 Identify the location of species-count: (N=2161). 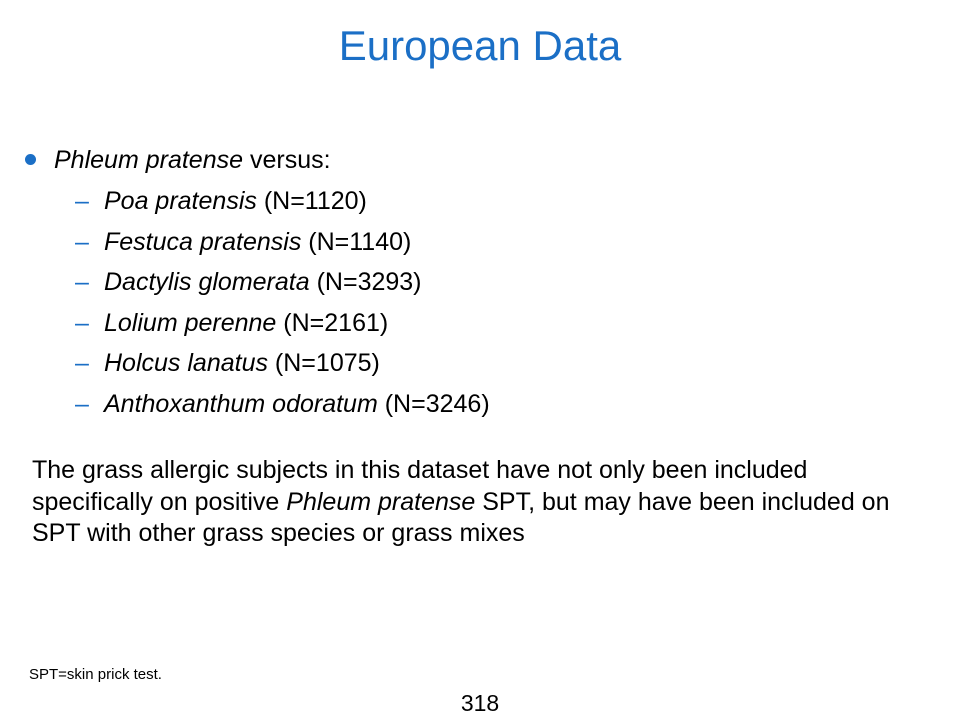
(332, 322).